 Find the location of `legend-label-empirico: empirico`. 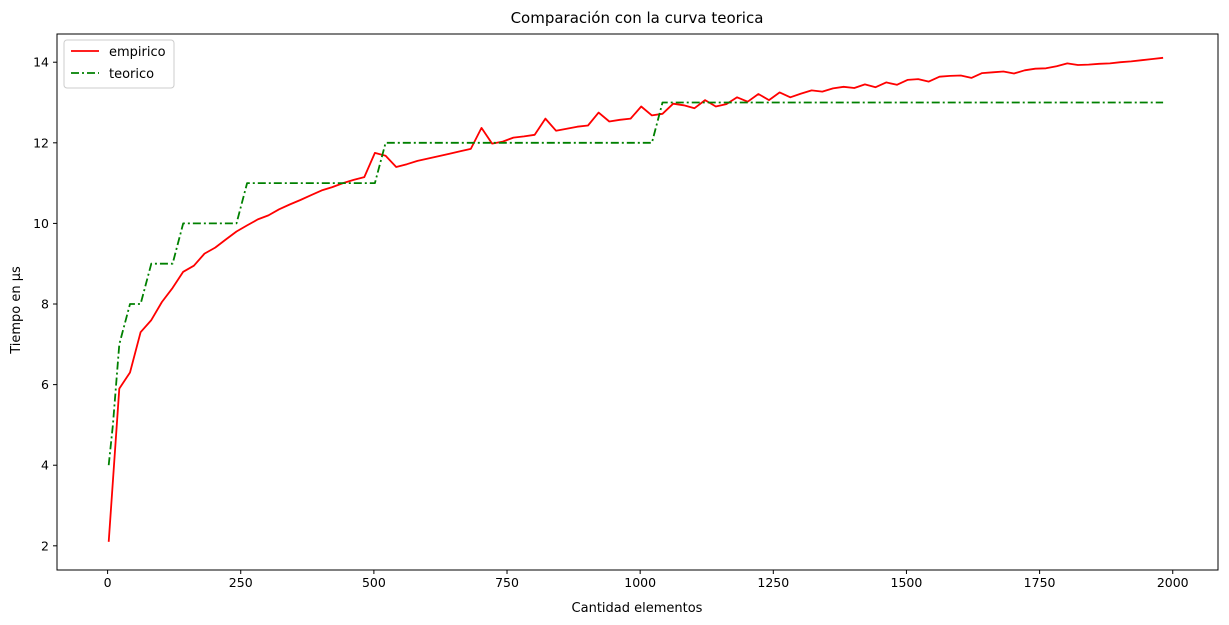

legend-label-empirico: empirico is located at coordinates (137, 52).